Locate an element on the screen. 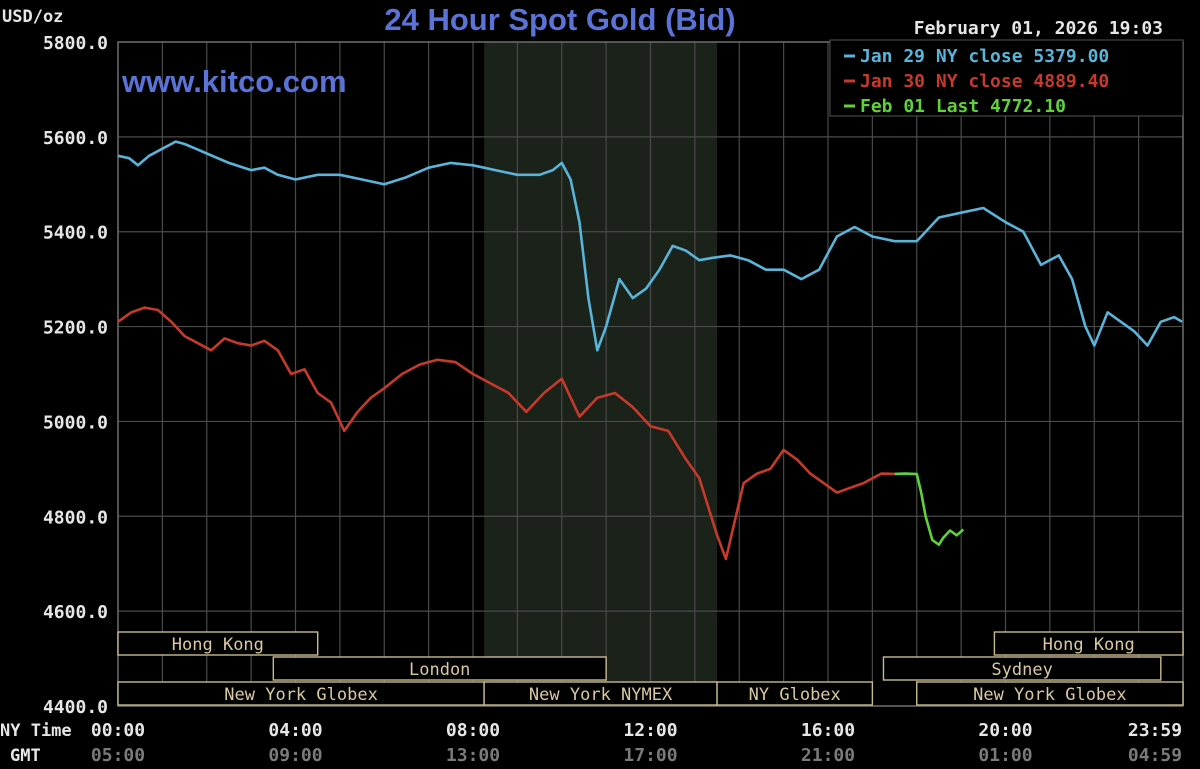 The height and width of the screenshot is (769, 1200). y-tick-label: 5200.0 is located at coordinates (75, 328).